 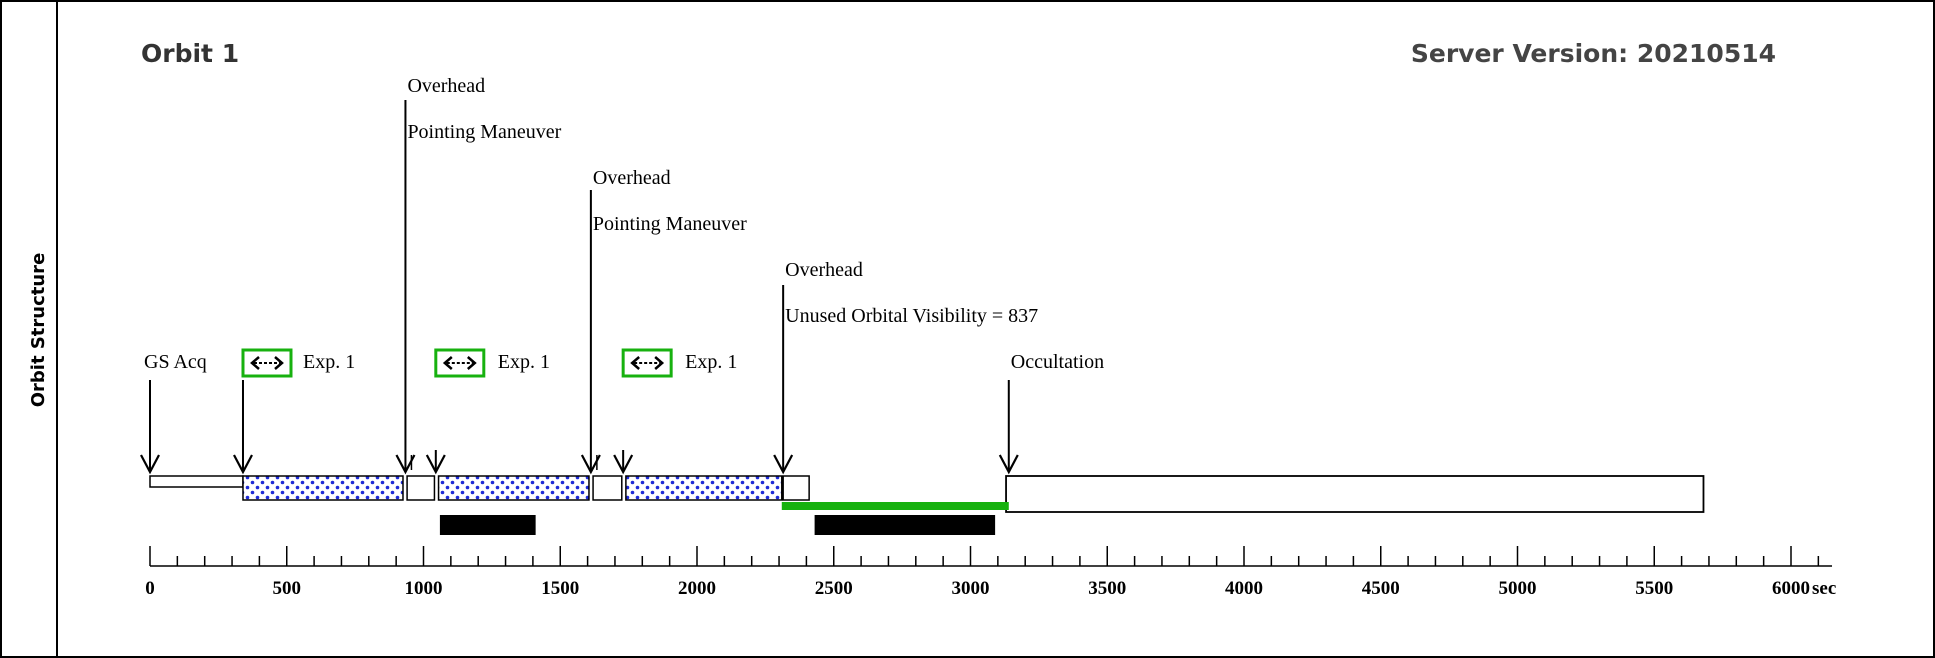 What do you see at coordinates (196, 481) in the screenshot?
I see `gs-acq-segment` at bounding box center [196, 481].